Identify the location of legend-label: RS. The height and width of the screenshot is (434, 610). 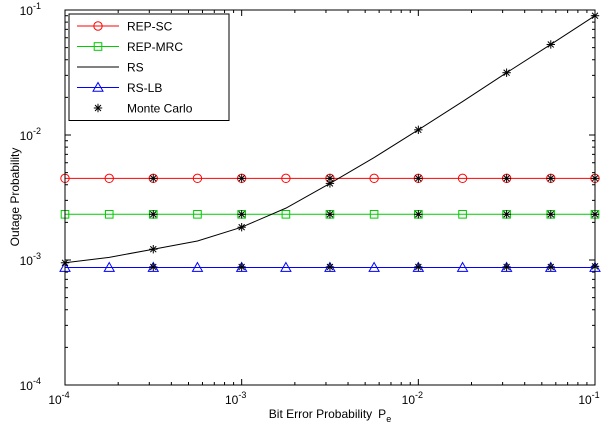
(135, 68).